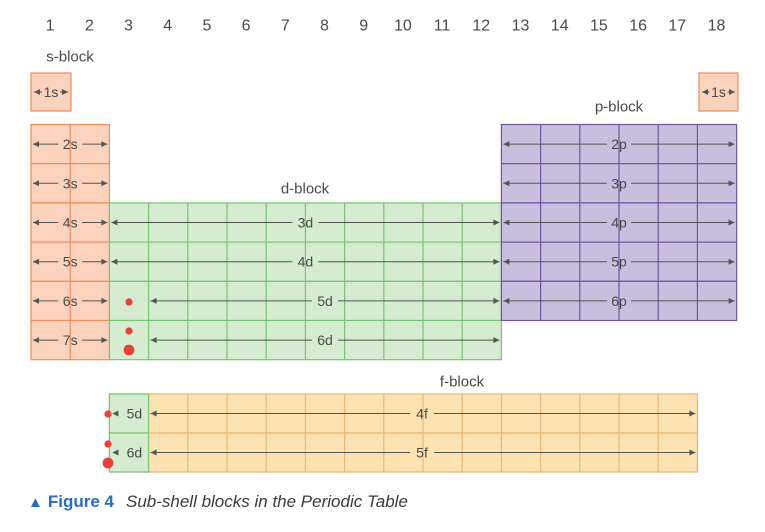  What do you see at coordinates (206, 26) in the screenshot?
I see `group-number-5: 5` at bounding box center [206, 26].